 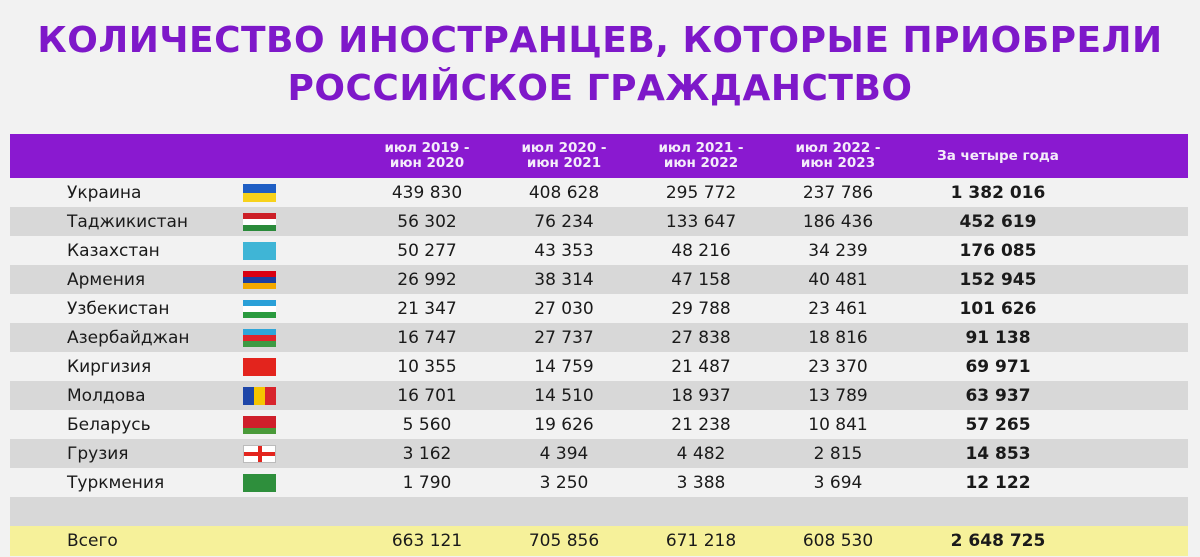 What do you see at coordinates (701, 395) in the screenshot?
I see `value-cell: 18 937` at bounding box center [701, 395].